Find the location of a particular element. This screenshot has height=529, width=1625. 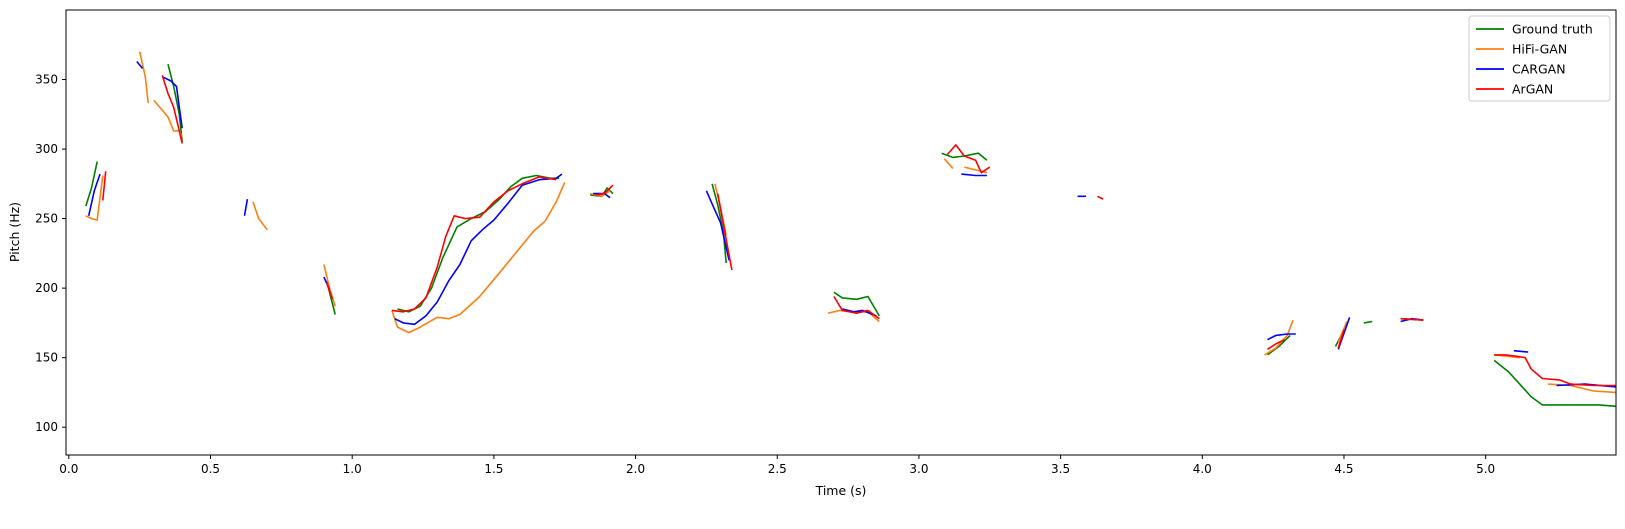

x-tick-label: 5.0 is located at coordinates (1485, 469).